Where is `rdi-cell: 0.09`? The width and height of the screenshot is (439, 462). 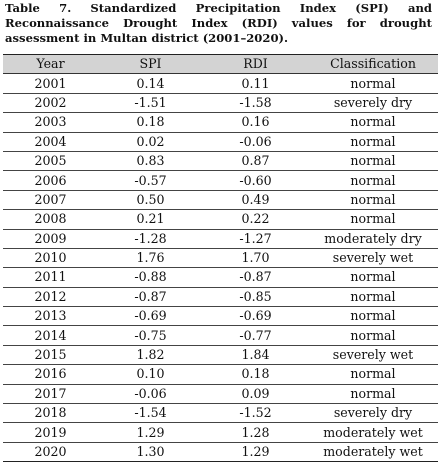
rdi-cell: 0.09 is located at coordinates (255, 393).